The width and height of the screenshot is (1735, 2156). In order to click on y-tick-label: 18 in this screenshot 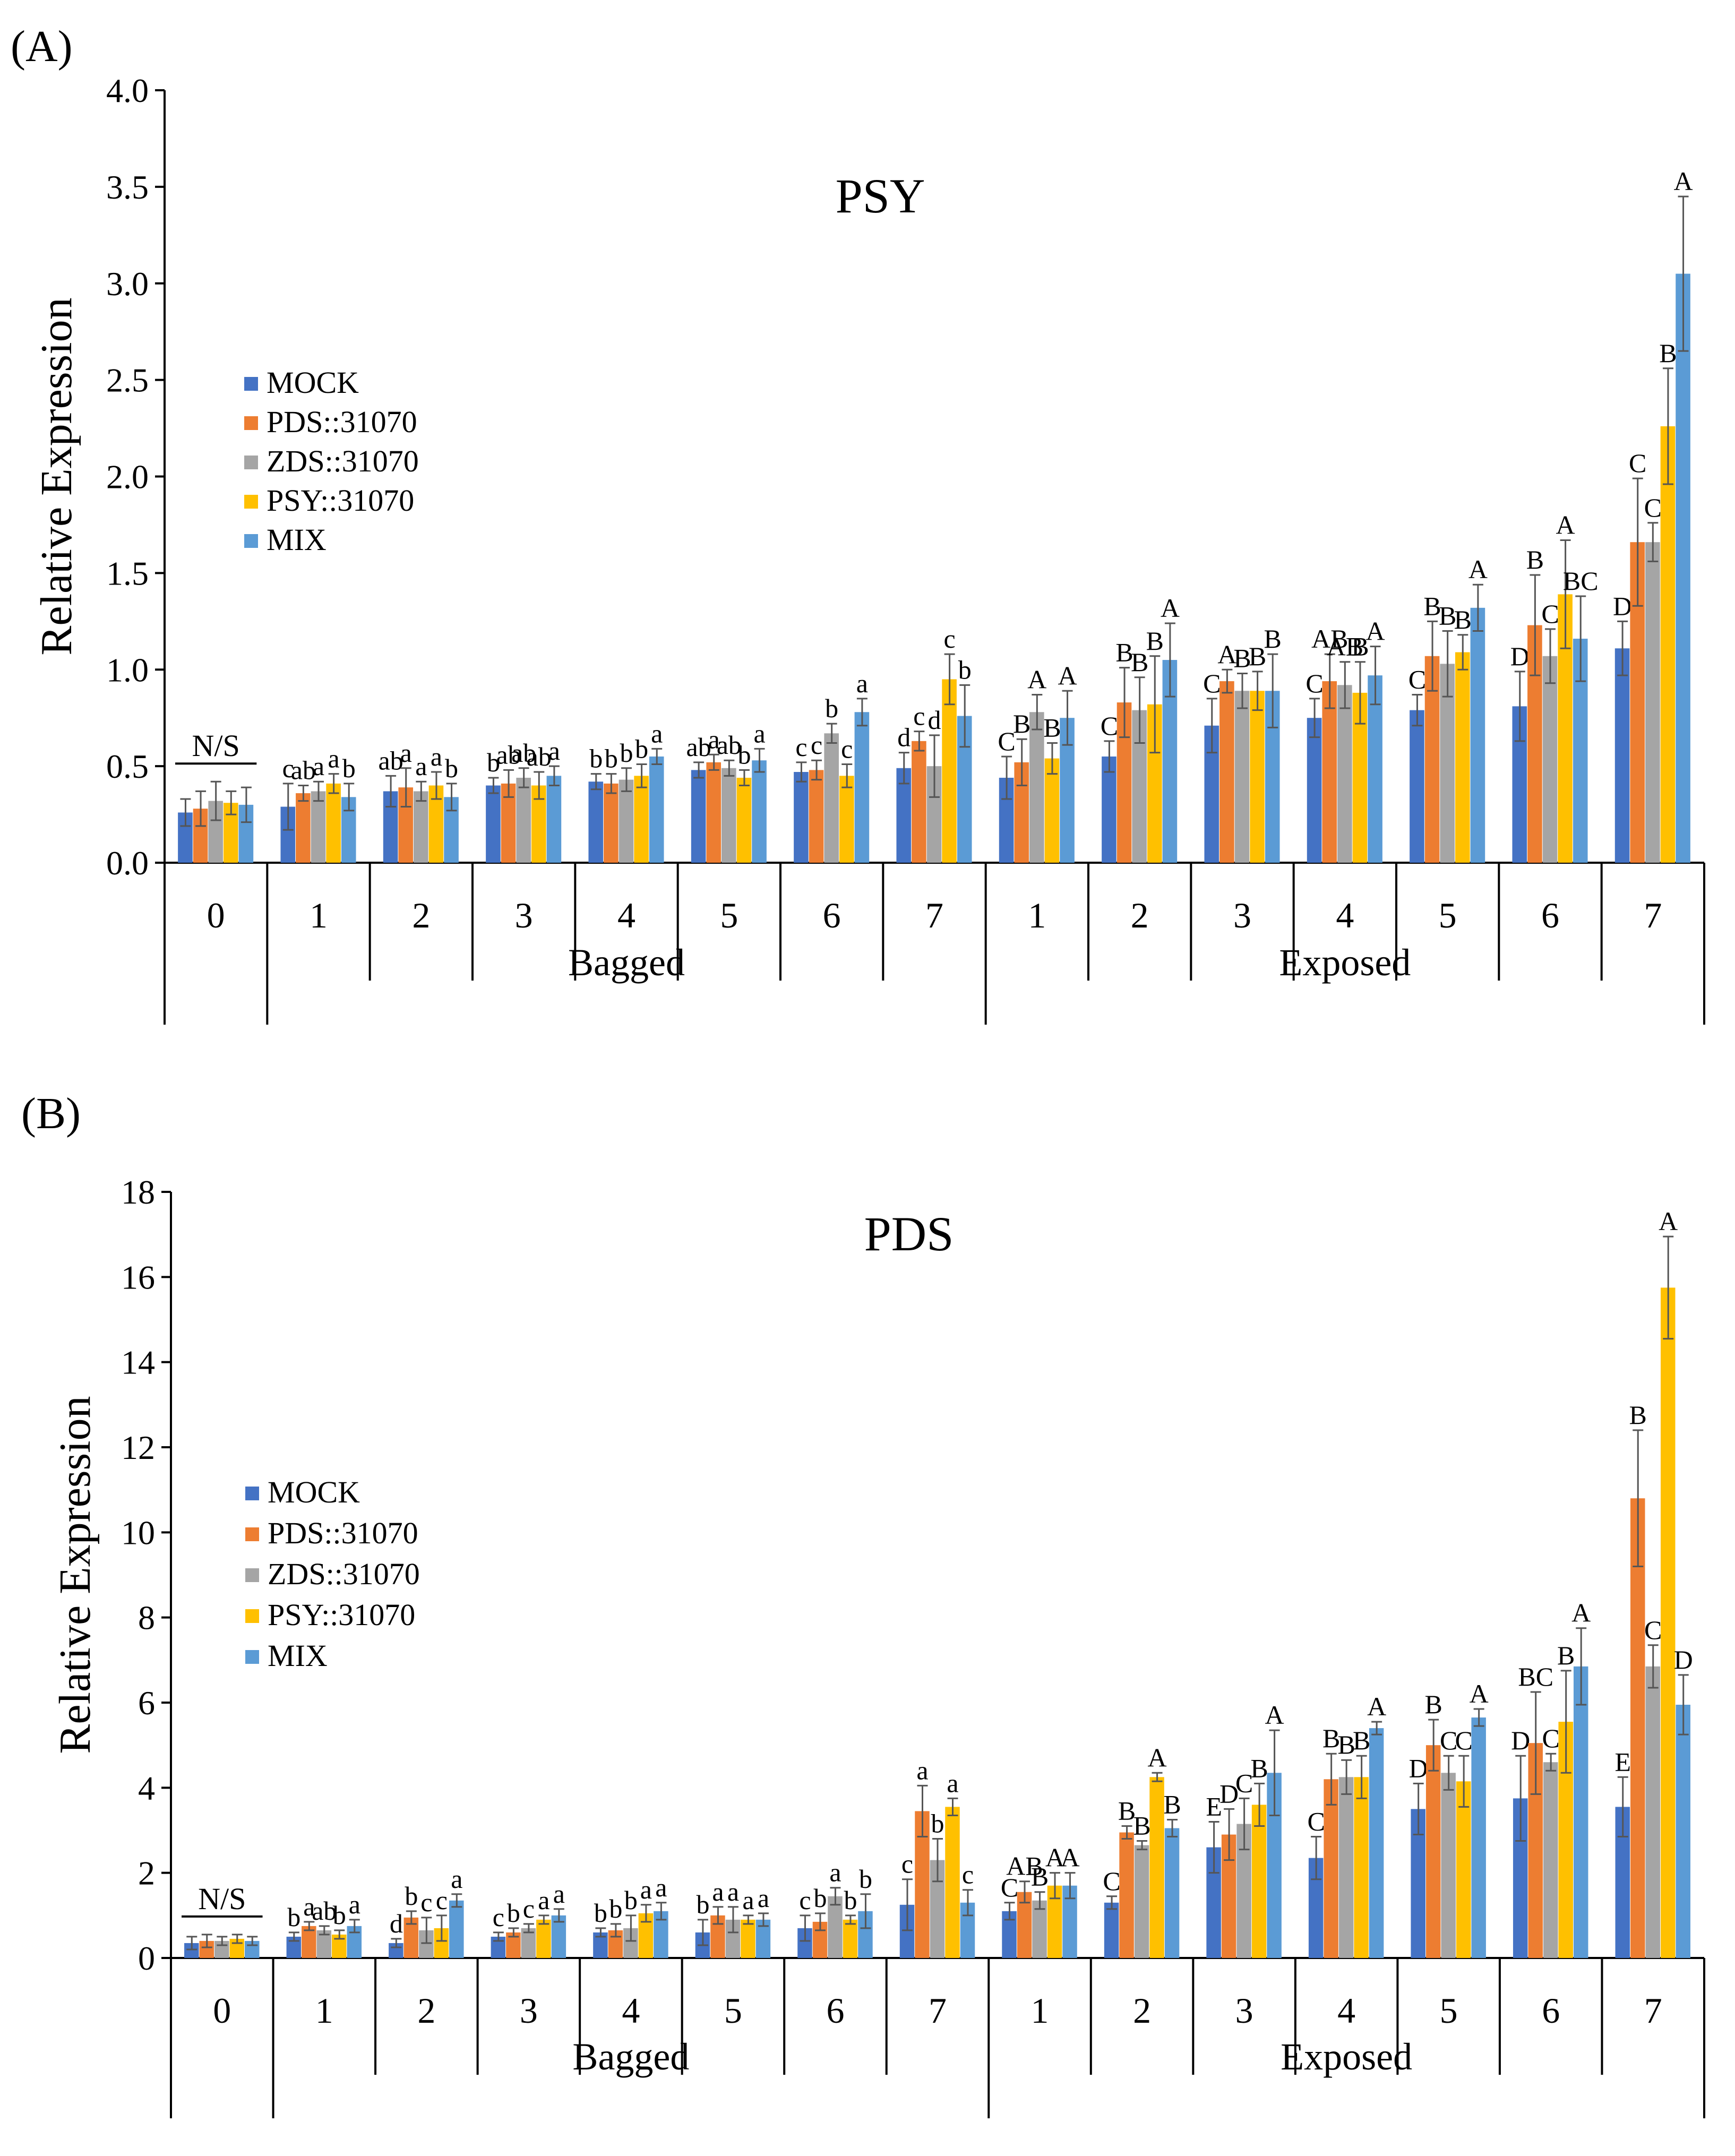, I will do `click(138, 1192)`.